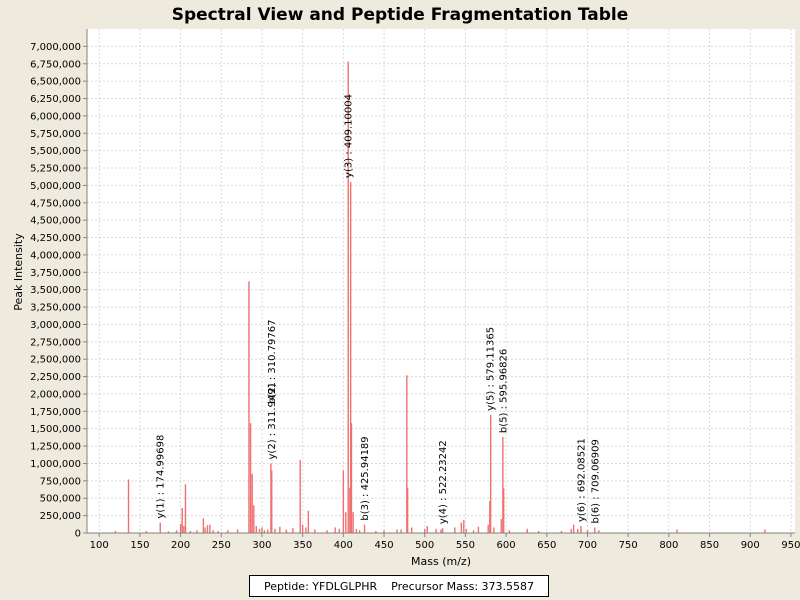 Image resolution: width=800 pixels, height=600 pixels. Describe the element at coordinates (55, 394) in the screenshot. I see `y-tick-label: 2,000,000` at that location.